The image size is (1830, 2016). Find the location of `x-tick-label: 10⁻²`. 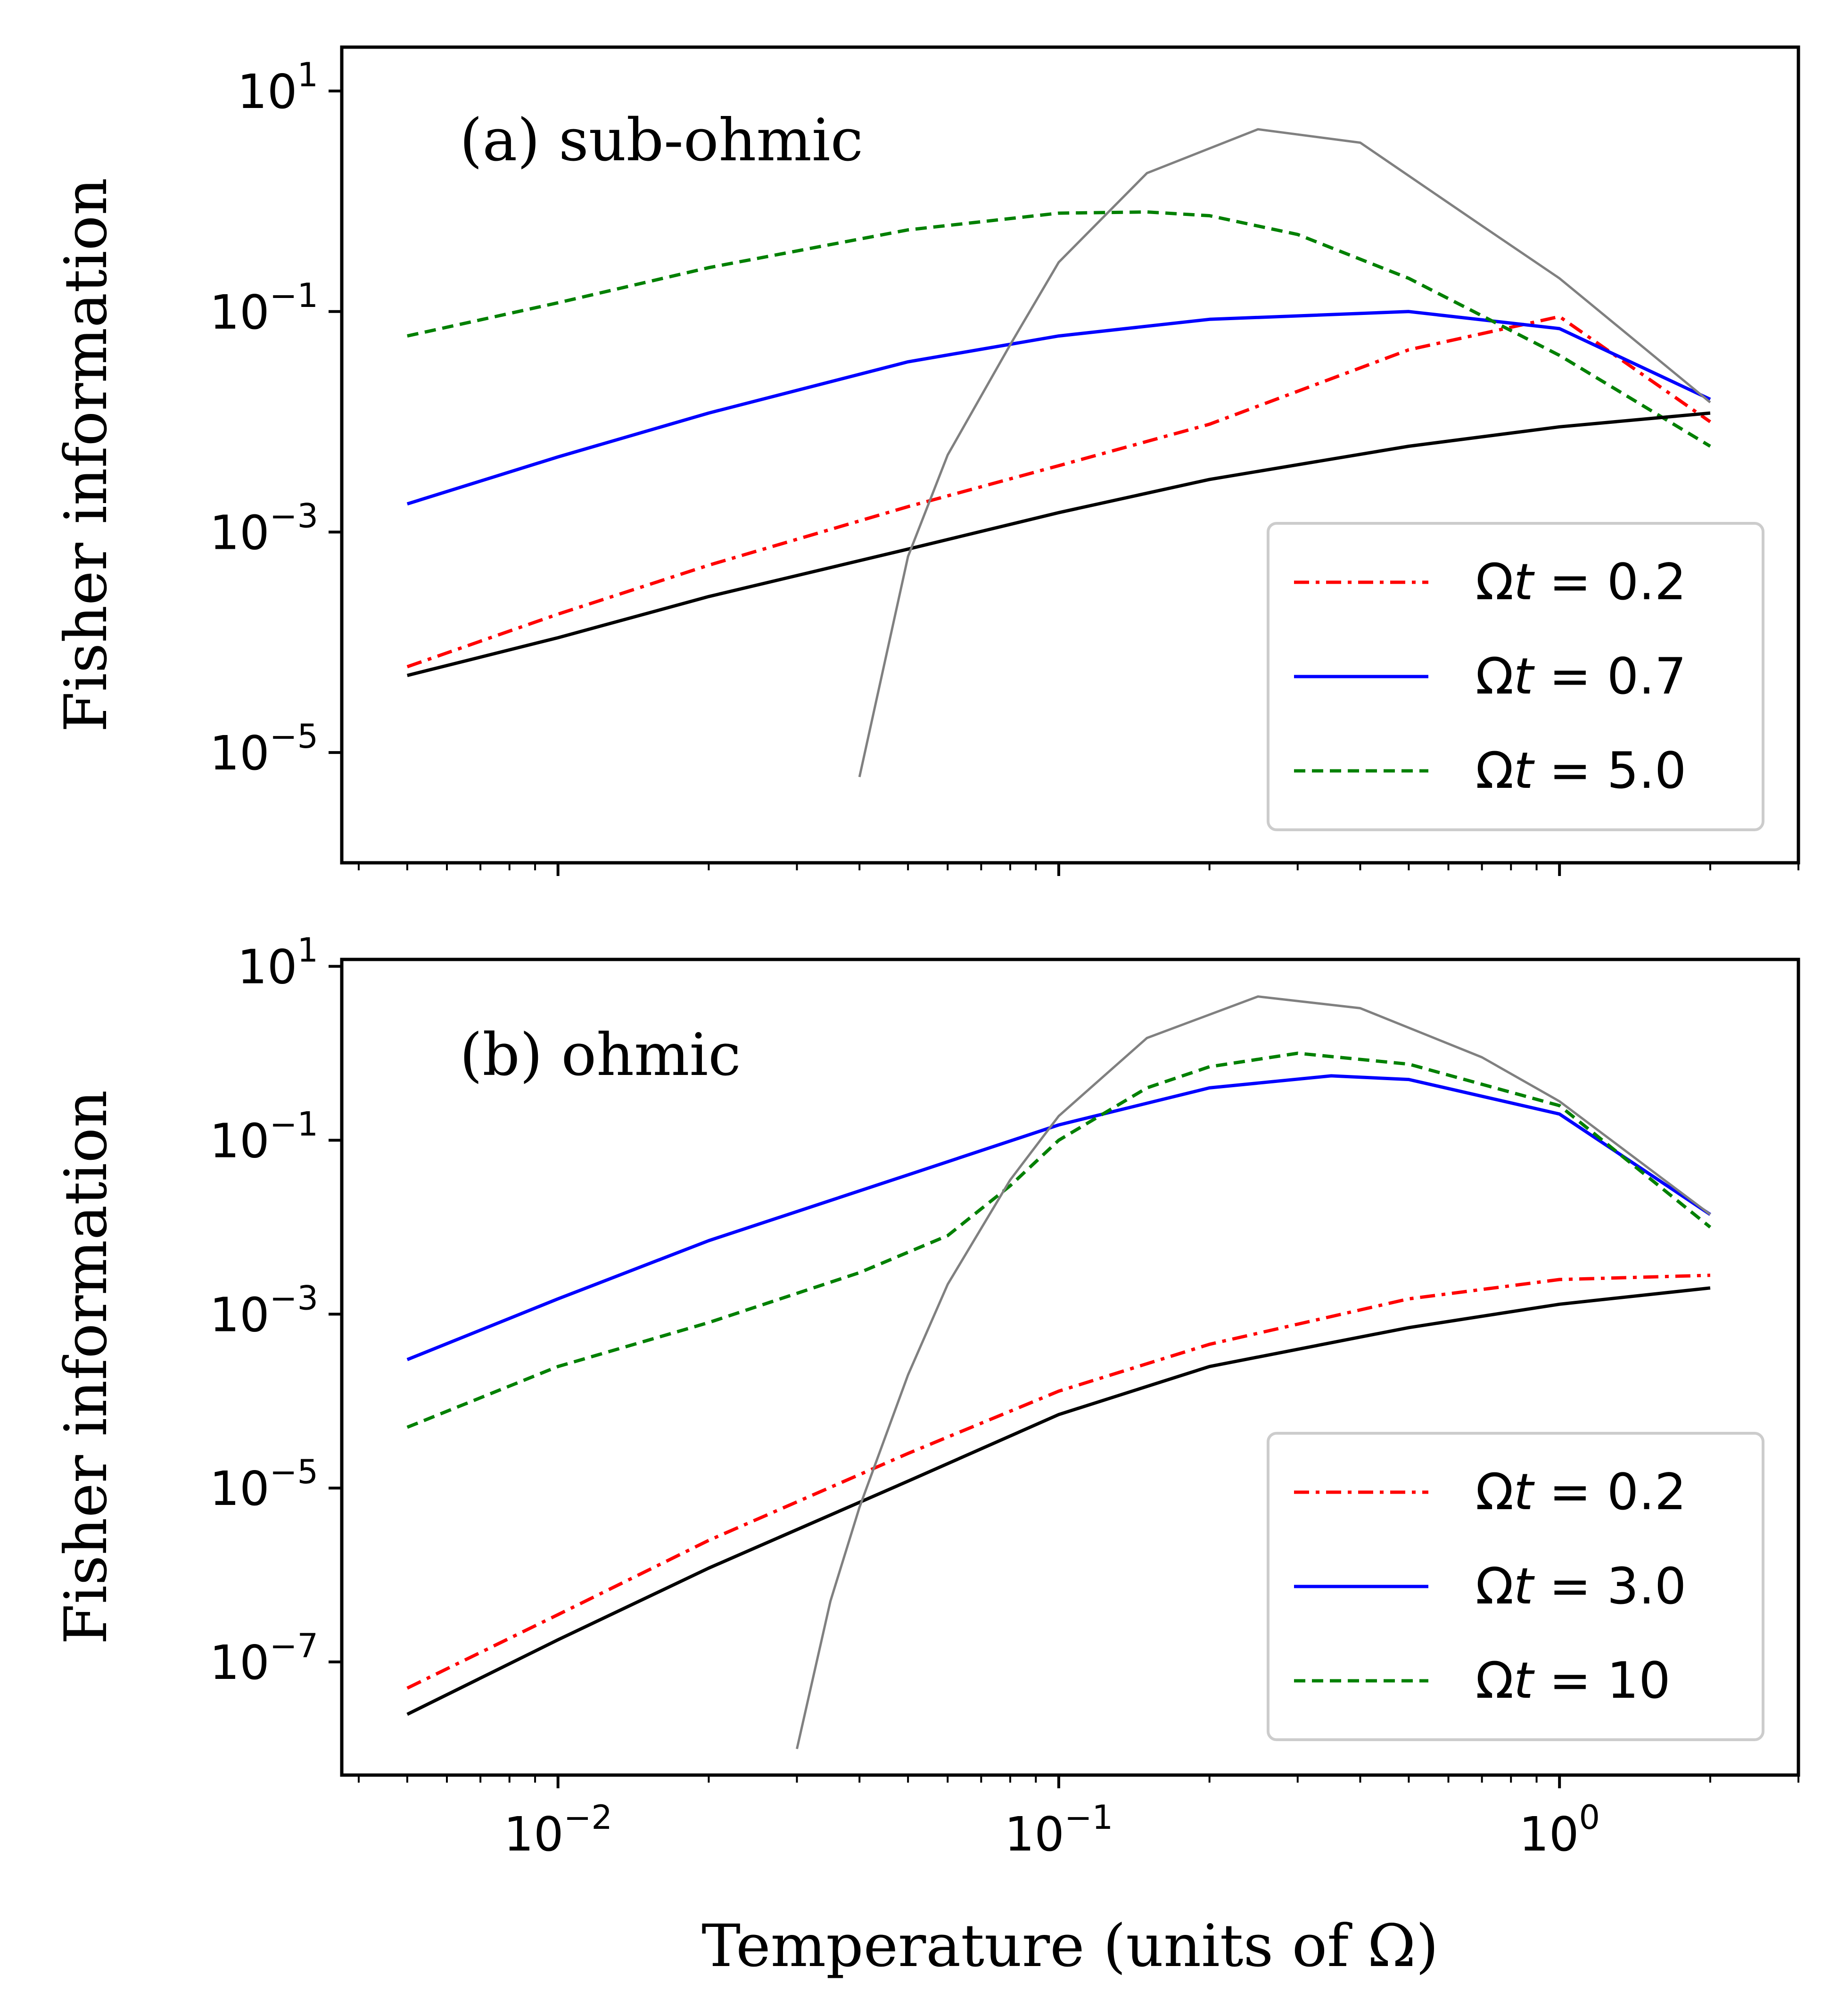

x-tick-label: 10⁻² is located at coordinates (557, 1830).